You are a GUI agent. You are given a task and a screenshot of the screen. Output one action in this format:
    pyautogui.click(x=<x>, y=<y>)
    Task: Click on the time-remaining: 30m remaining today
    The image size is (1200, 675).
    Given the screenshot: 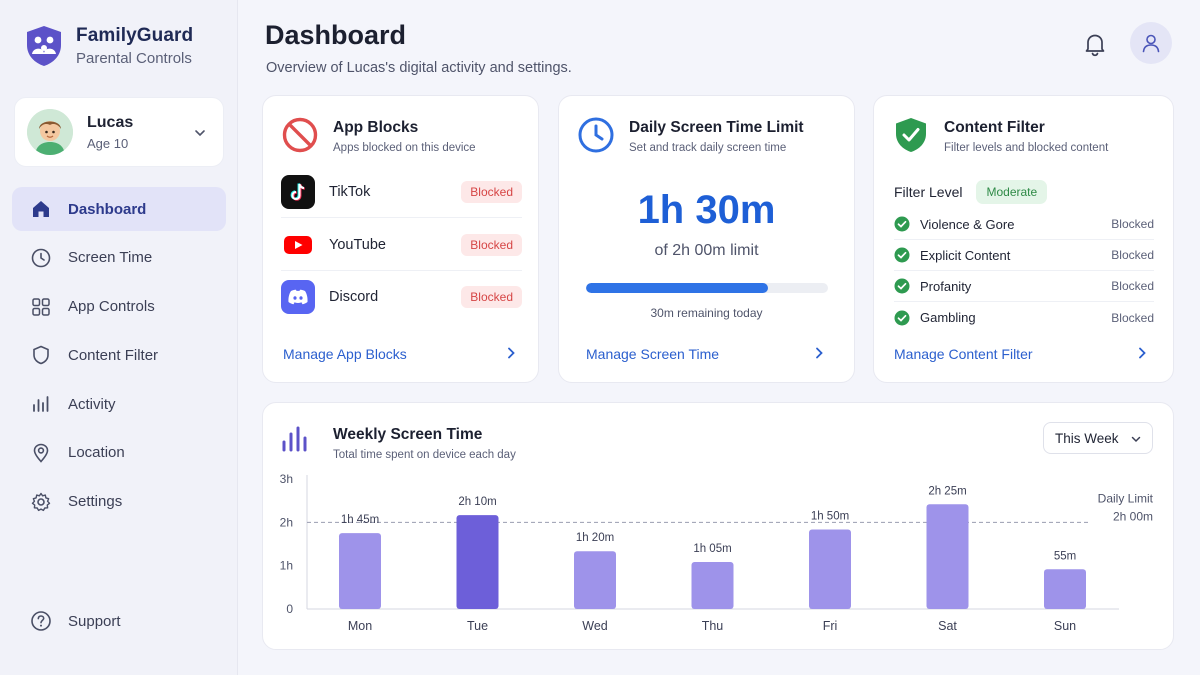 What is the action you would take?
    pyautogui.click(x=706, y=313)
    